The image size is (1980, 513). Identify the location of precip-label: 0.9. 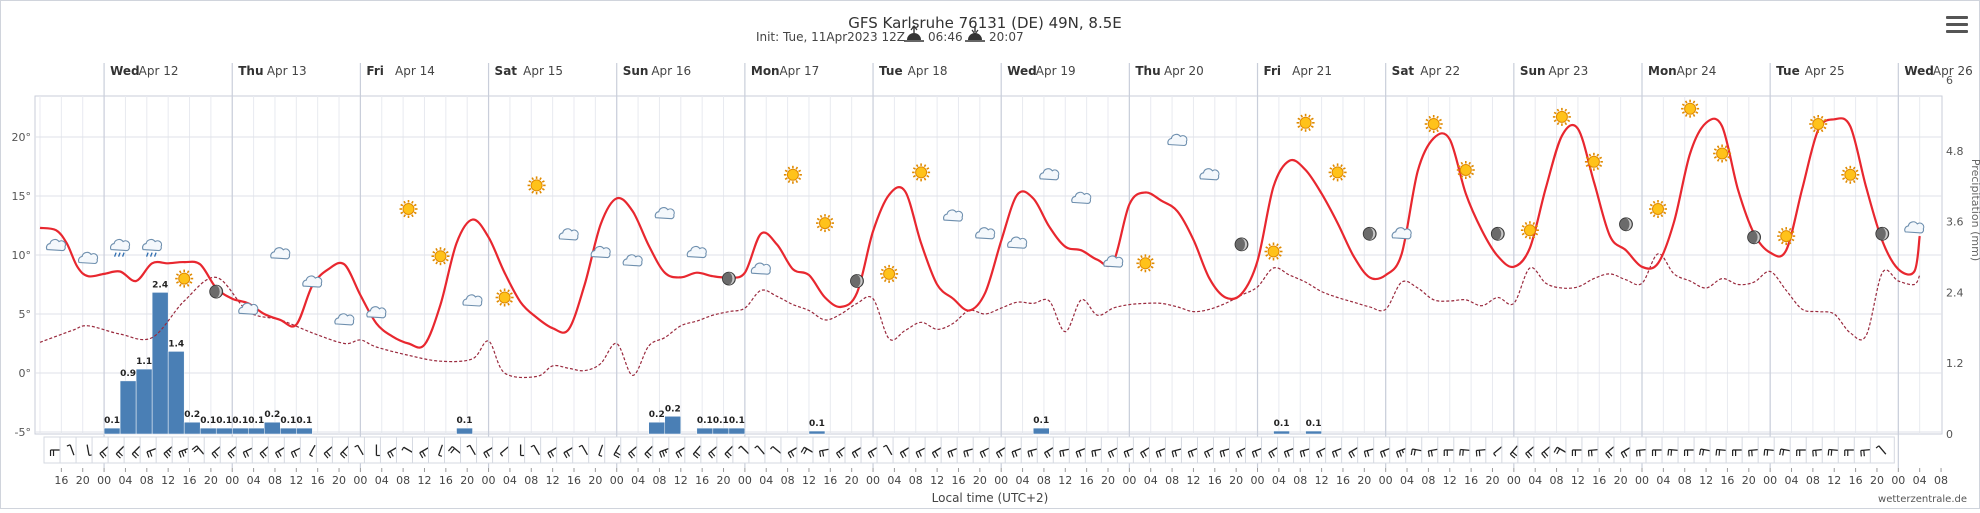
(128, 374).